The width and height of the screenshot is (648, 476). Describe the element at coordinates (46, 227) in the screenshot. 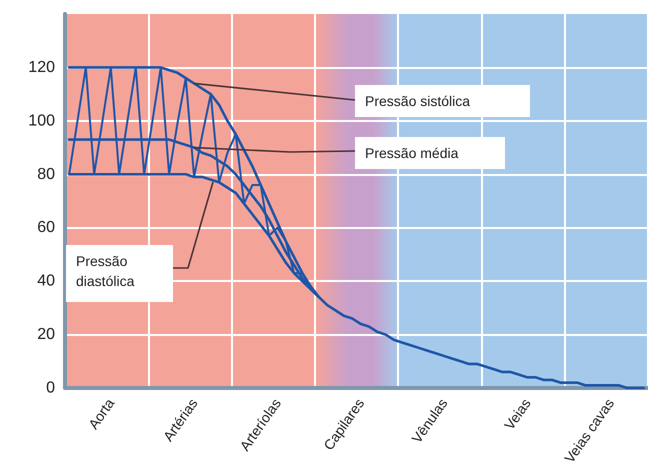

I see `y-tick-label: 60` at that location.